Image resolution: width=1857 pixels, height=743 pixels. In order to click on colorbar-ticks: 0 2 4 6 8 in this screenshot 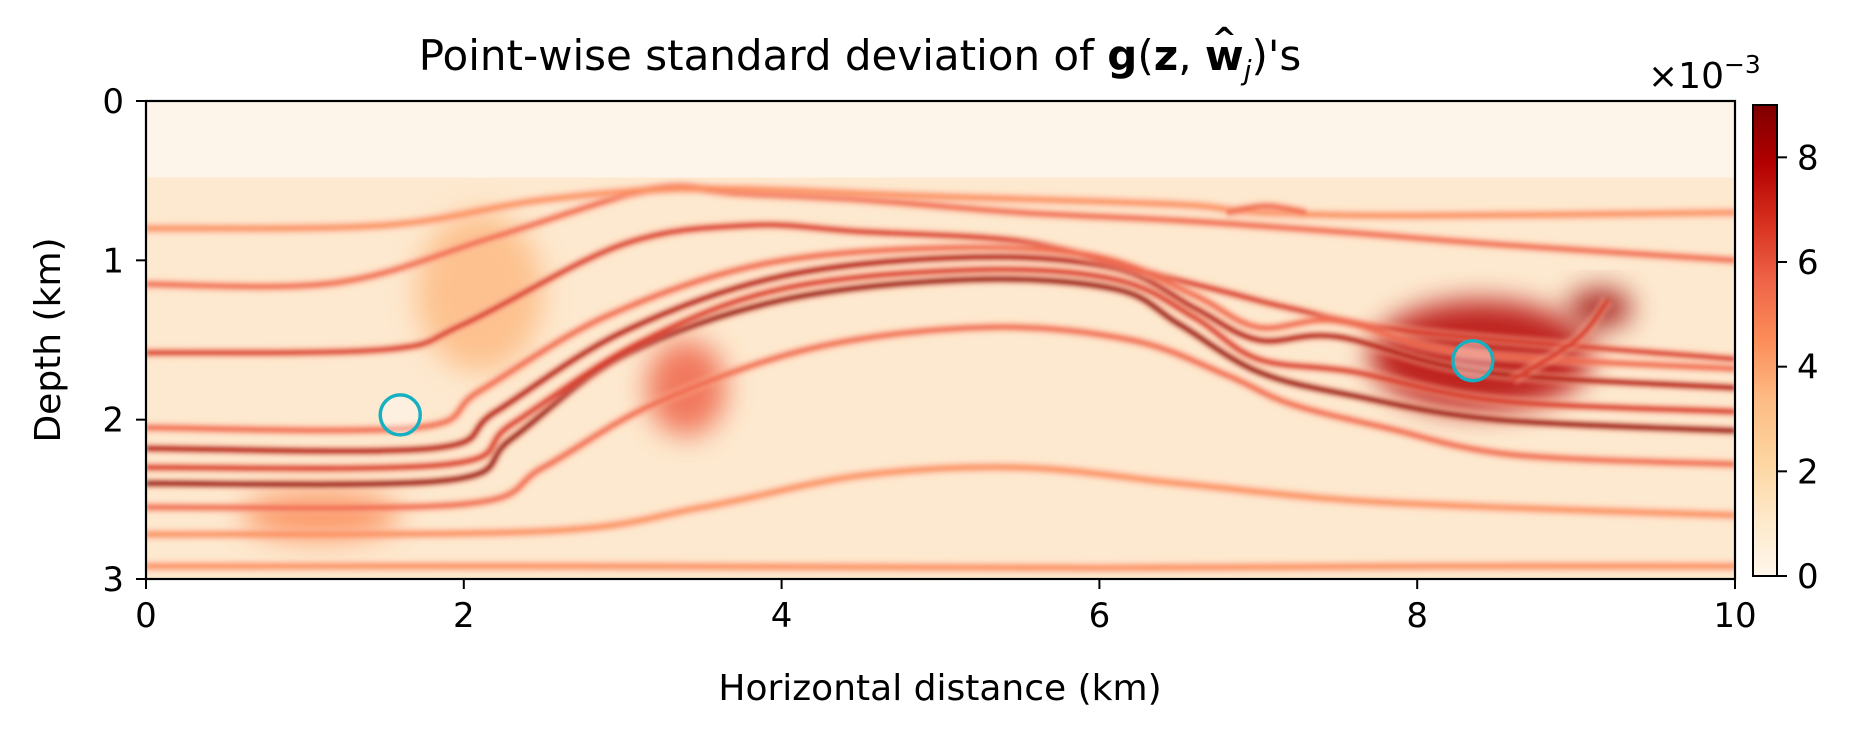, I will do `click(1798, 367)`.